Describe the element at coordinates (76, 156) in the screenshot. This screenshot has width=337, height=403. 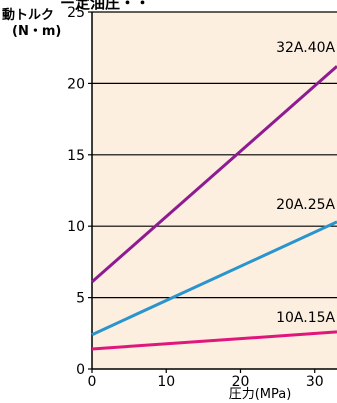
I see `y-tick-label-15: 15` at that location.